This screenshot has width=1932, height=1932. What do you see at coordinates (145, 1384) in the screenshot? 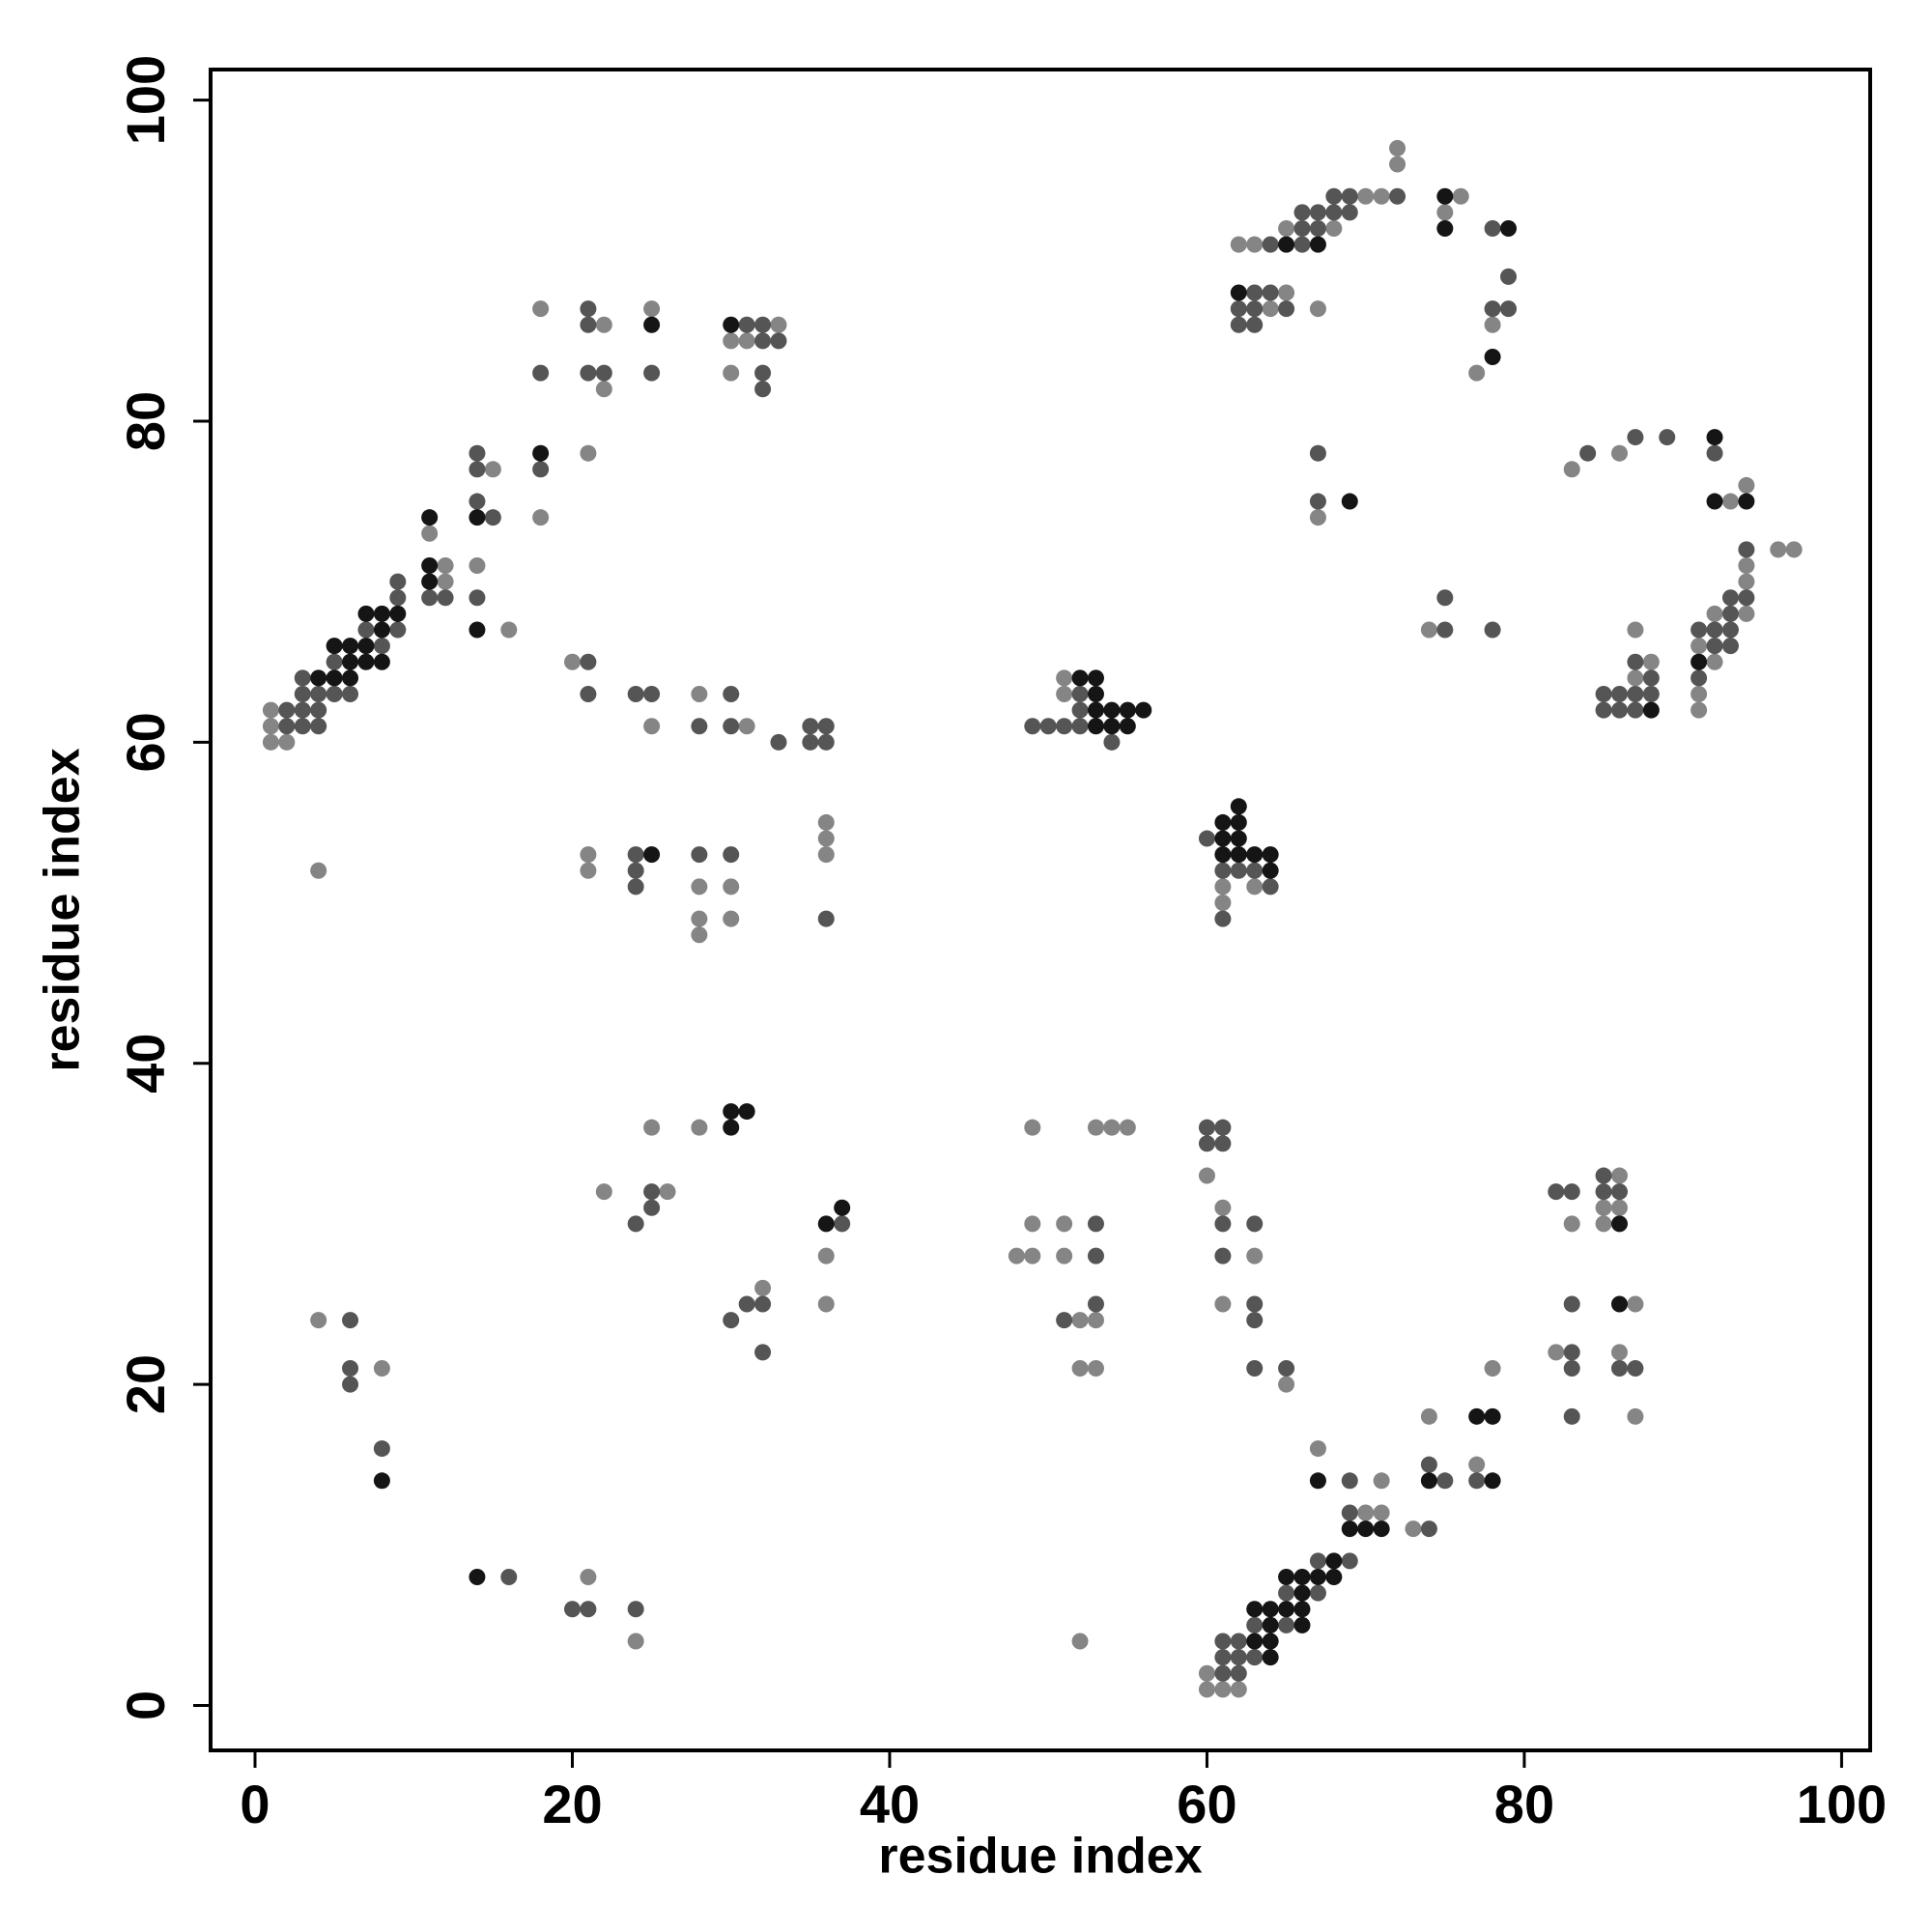
I see `y-tick-label: 20` at bounding box center [145, 1384].